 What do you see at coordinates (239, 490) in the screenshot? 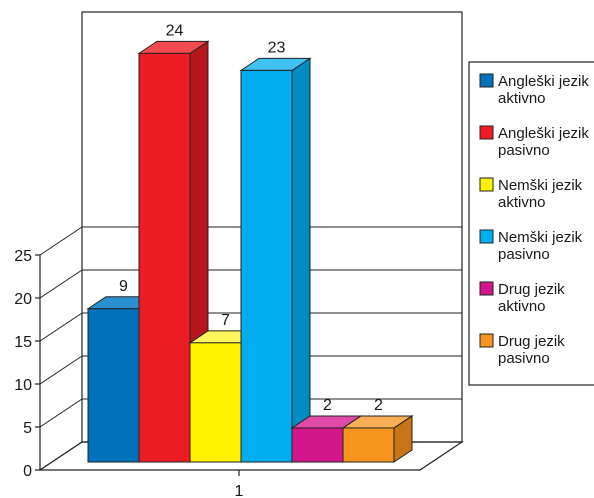
I see `x-tick-label: 1` at bounding box center [239, 490].